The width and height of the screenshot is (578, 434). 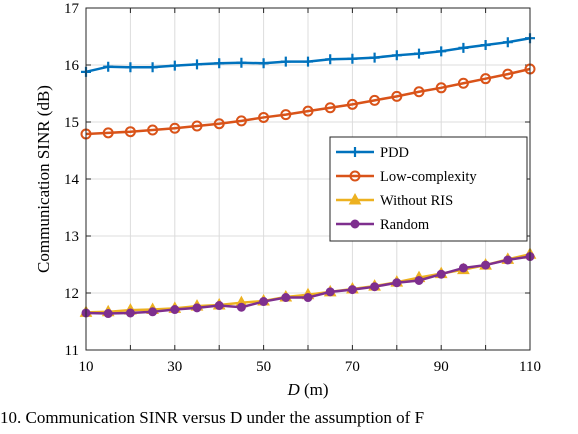 I want to click on series-low-complexity, so click(x=308, y=101).